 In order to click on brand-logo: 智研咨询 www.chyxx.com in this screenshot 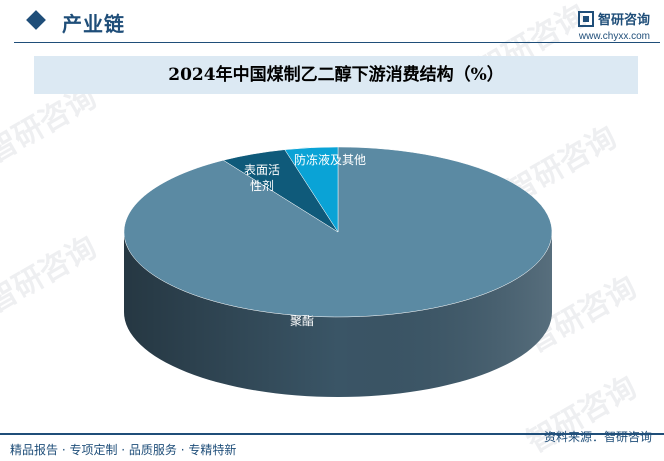, I will do `click(613, 25)`.